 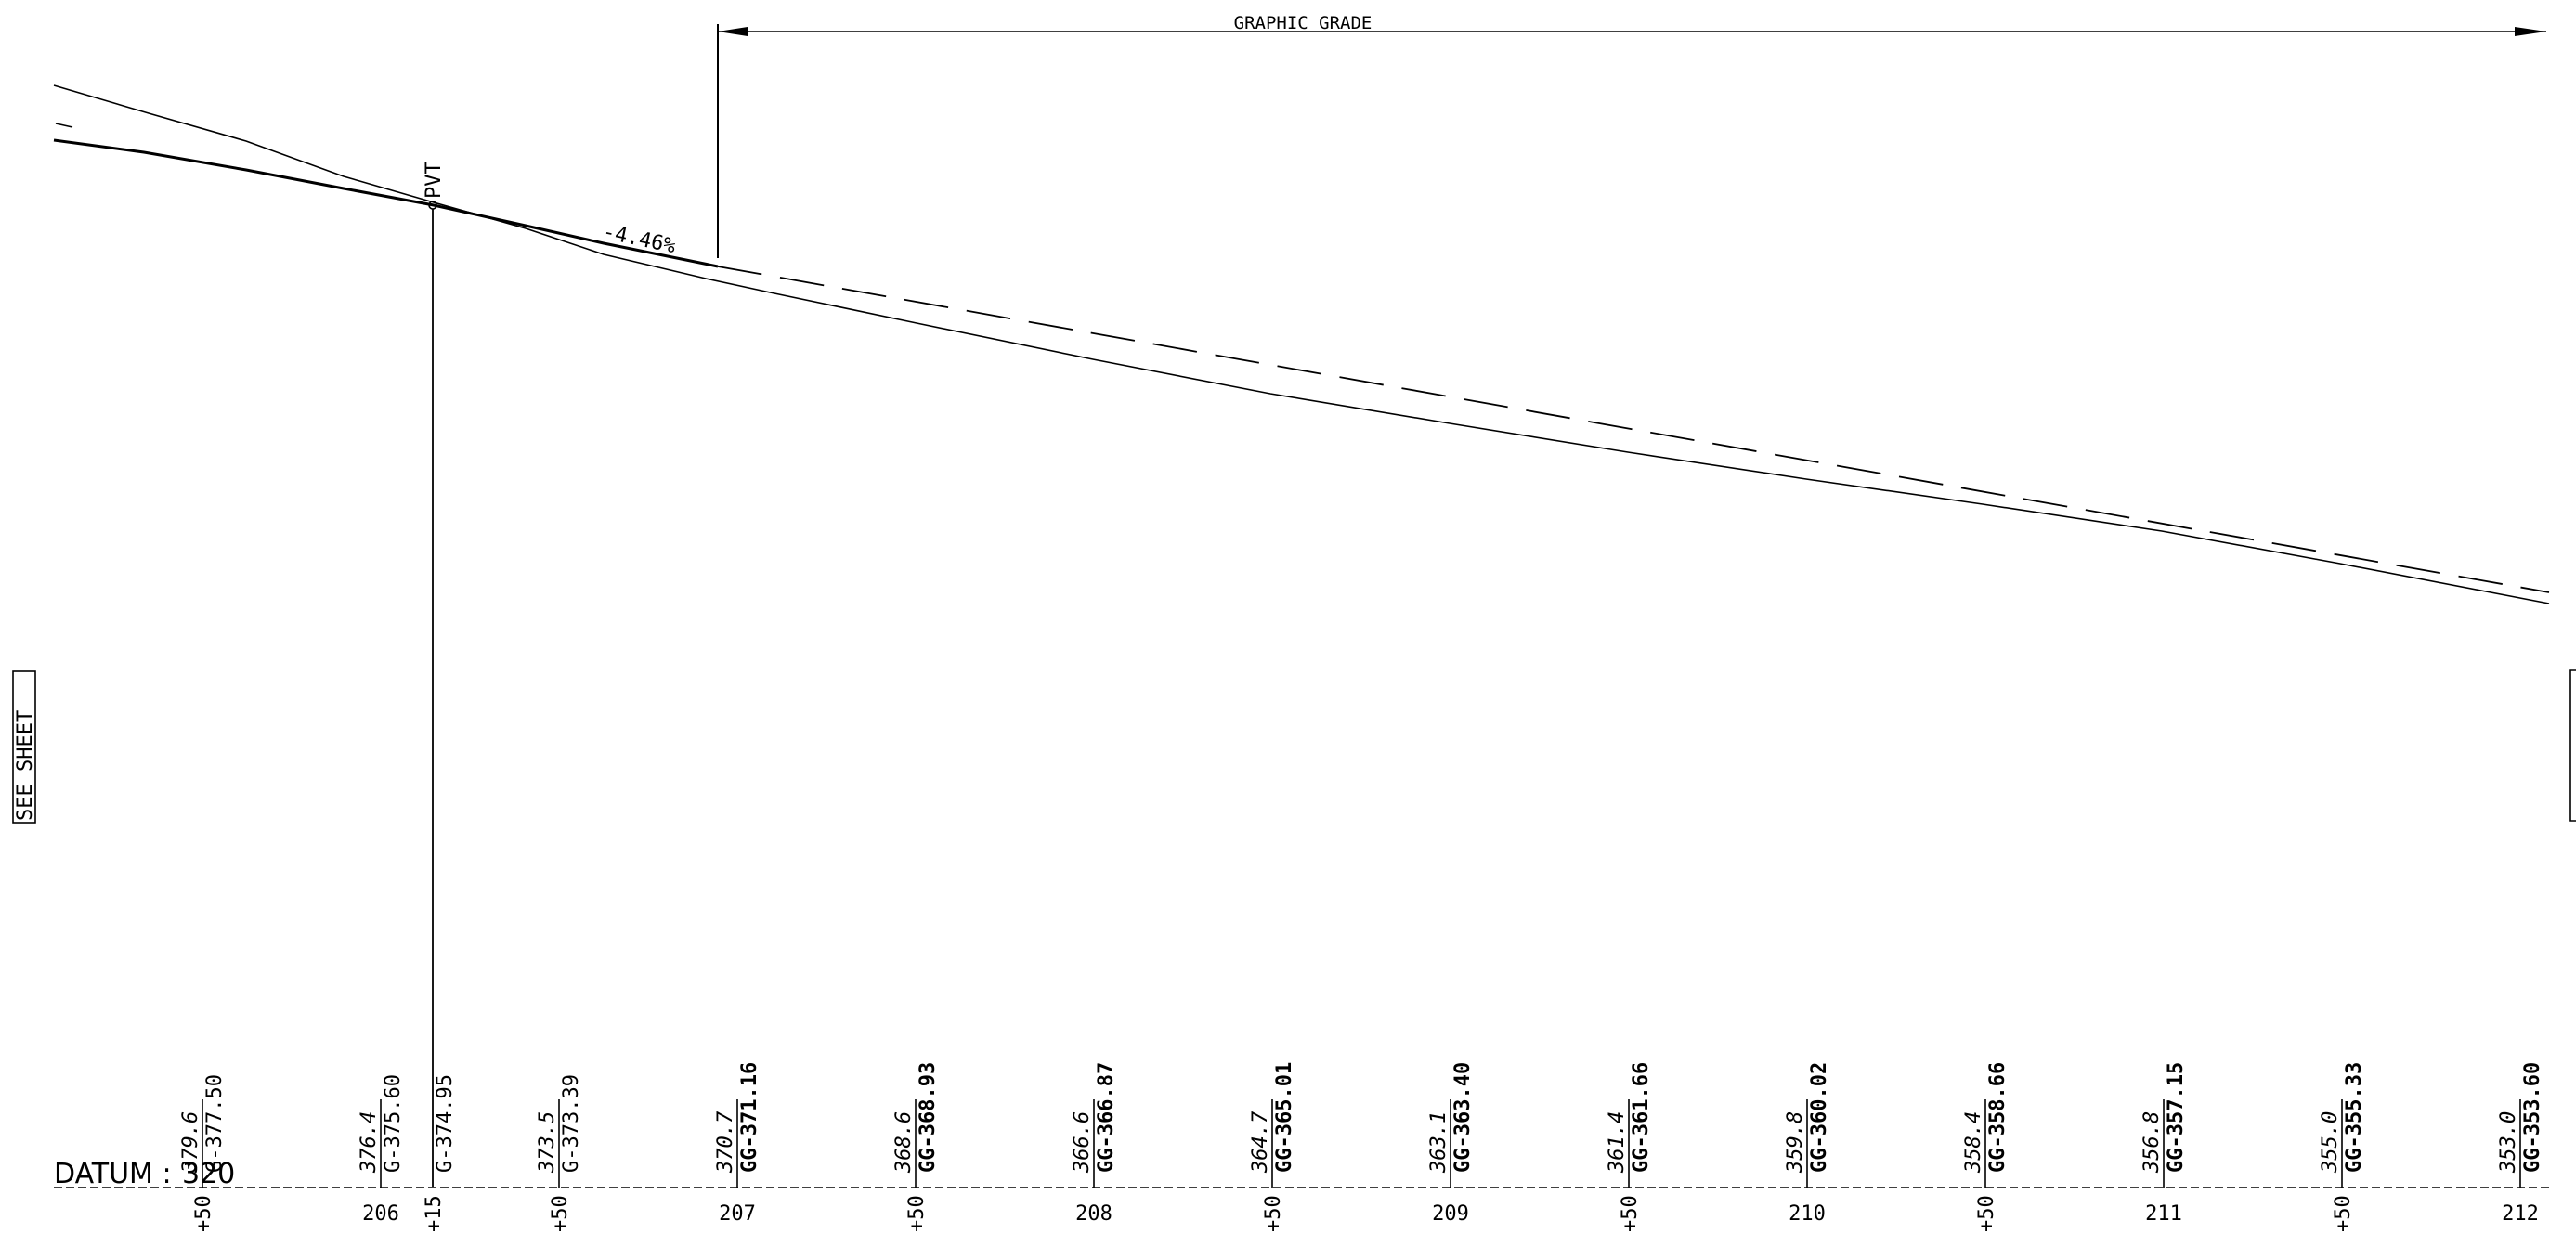 What do you see at coordinates (904, 1143) in the screenshot?
I see `existing-elevation: 368.6` at bounding box center [904, 1143].